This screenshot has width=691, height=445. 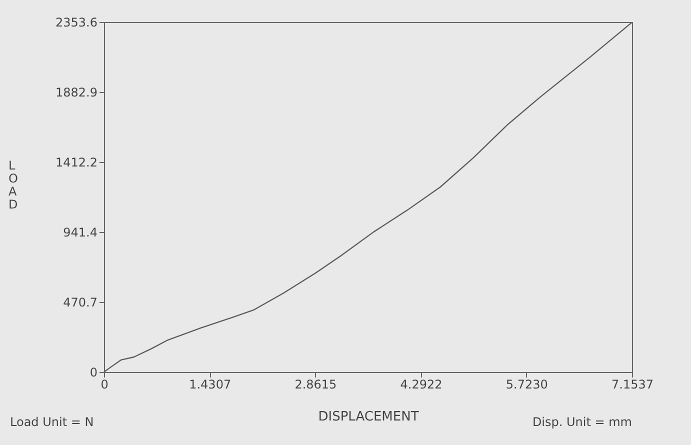 I want to click on text: Disp. Unit = mm, so click(x=582, y=422).